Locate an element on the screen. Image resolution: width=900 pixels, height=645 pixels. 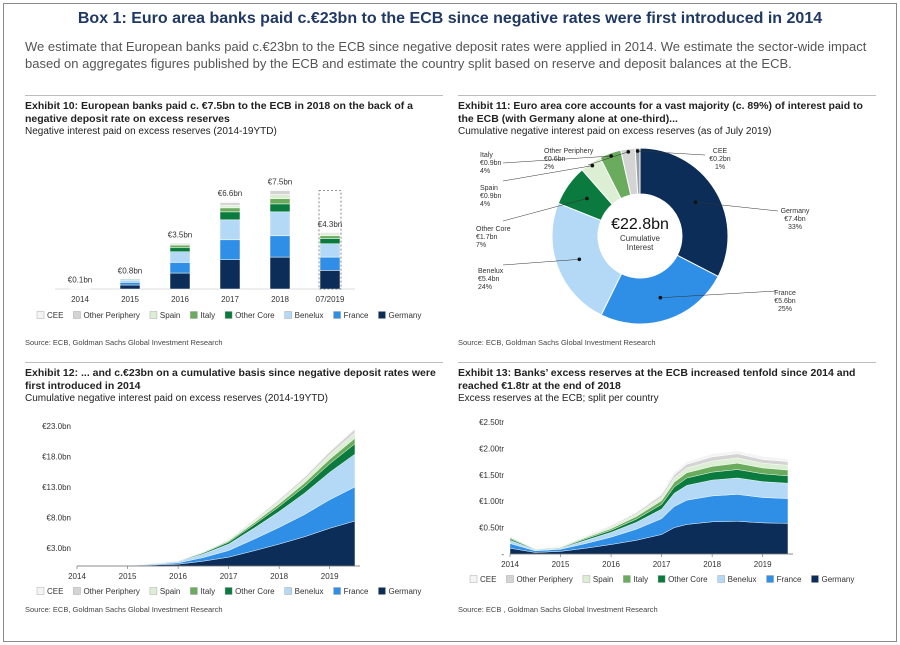
slice-share-label: 24% is located at coordinates (485, 287).